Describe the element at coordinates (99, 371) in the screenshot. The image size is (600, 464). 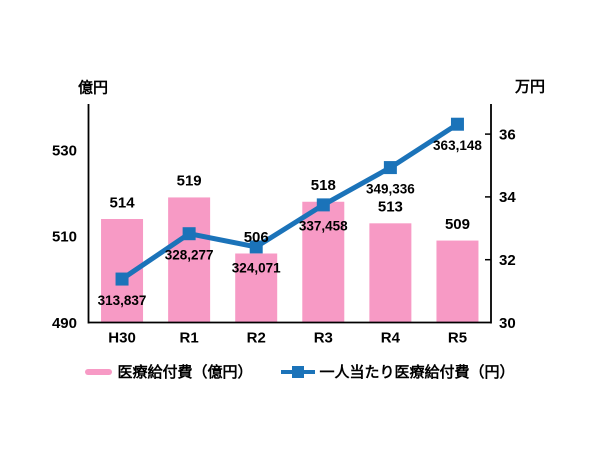
I see `legend-bar-swatch` at that location.